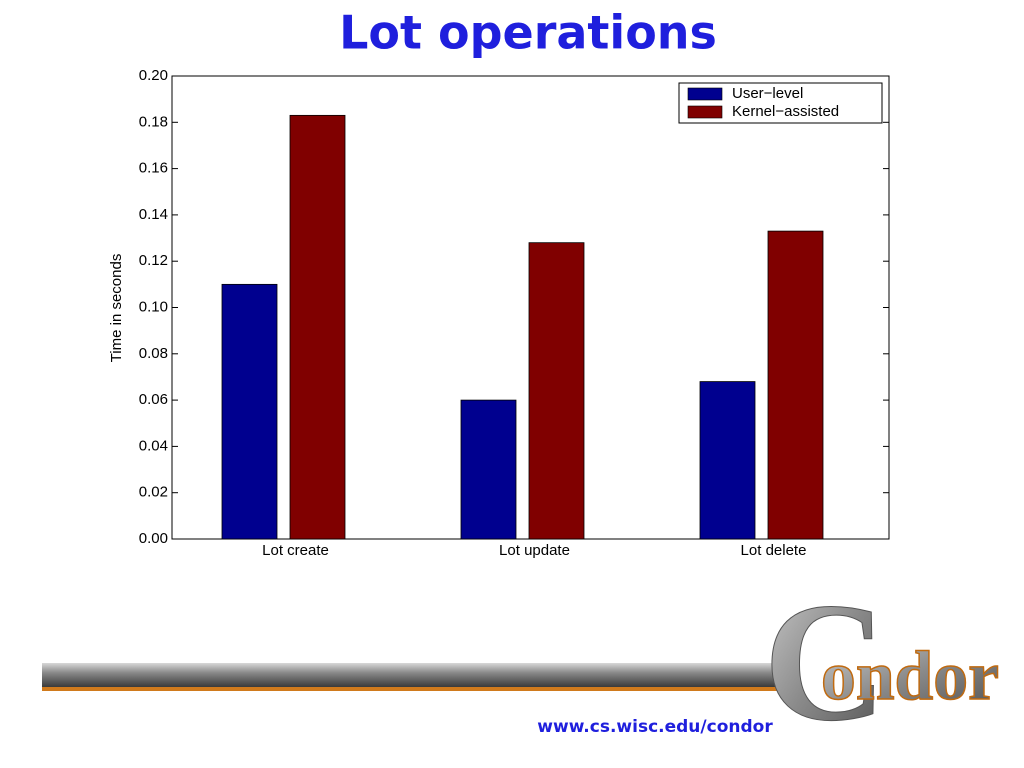 The image size is (1024, 768). Describe the element at coordinates (295, 550) in the screenshot. I see `x-tick-label: Lot create` at that location.